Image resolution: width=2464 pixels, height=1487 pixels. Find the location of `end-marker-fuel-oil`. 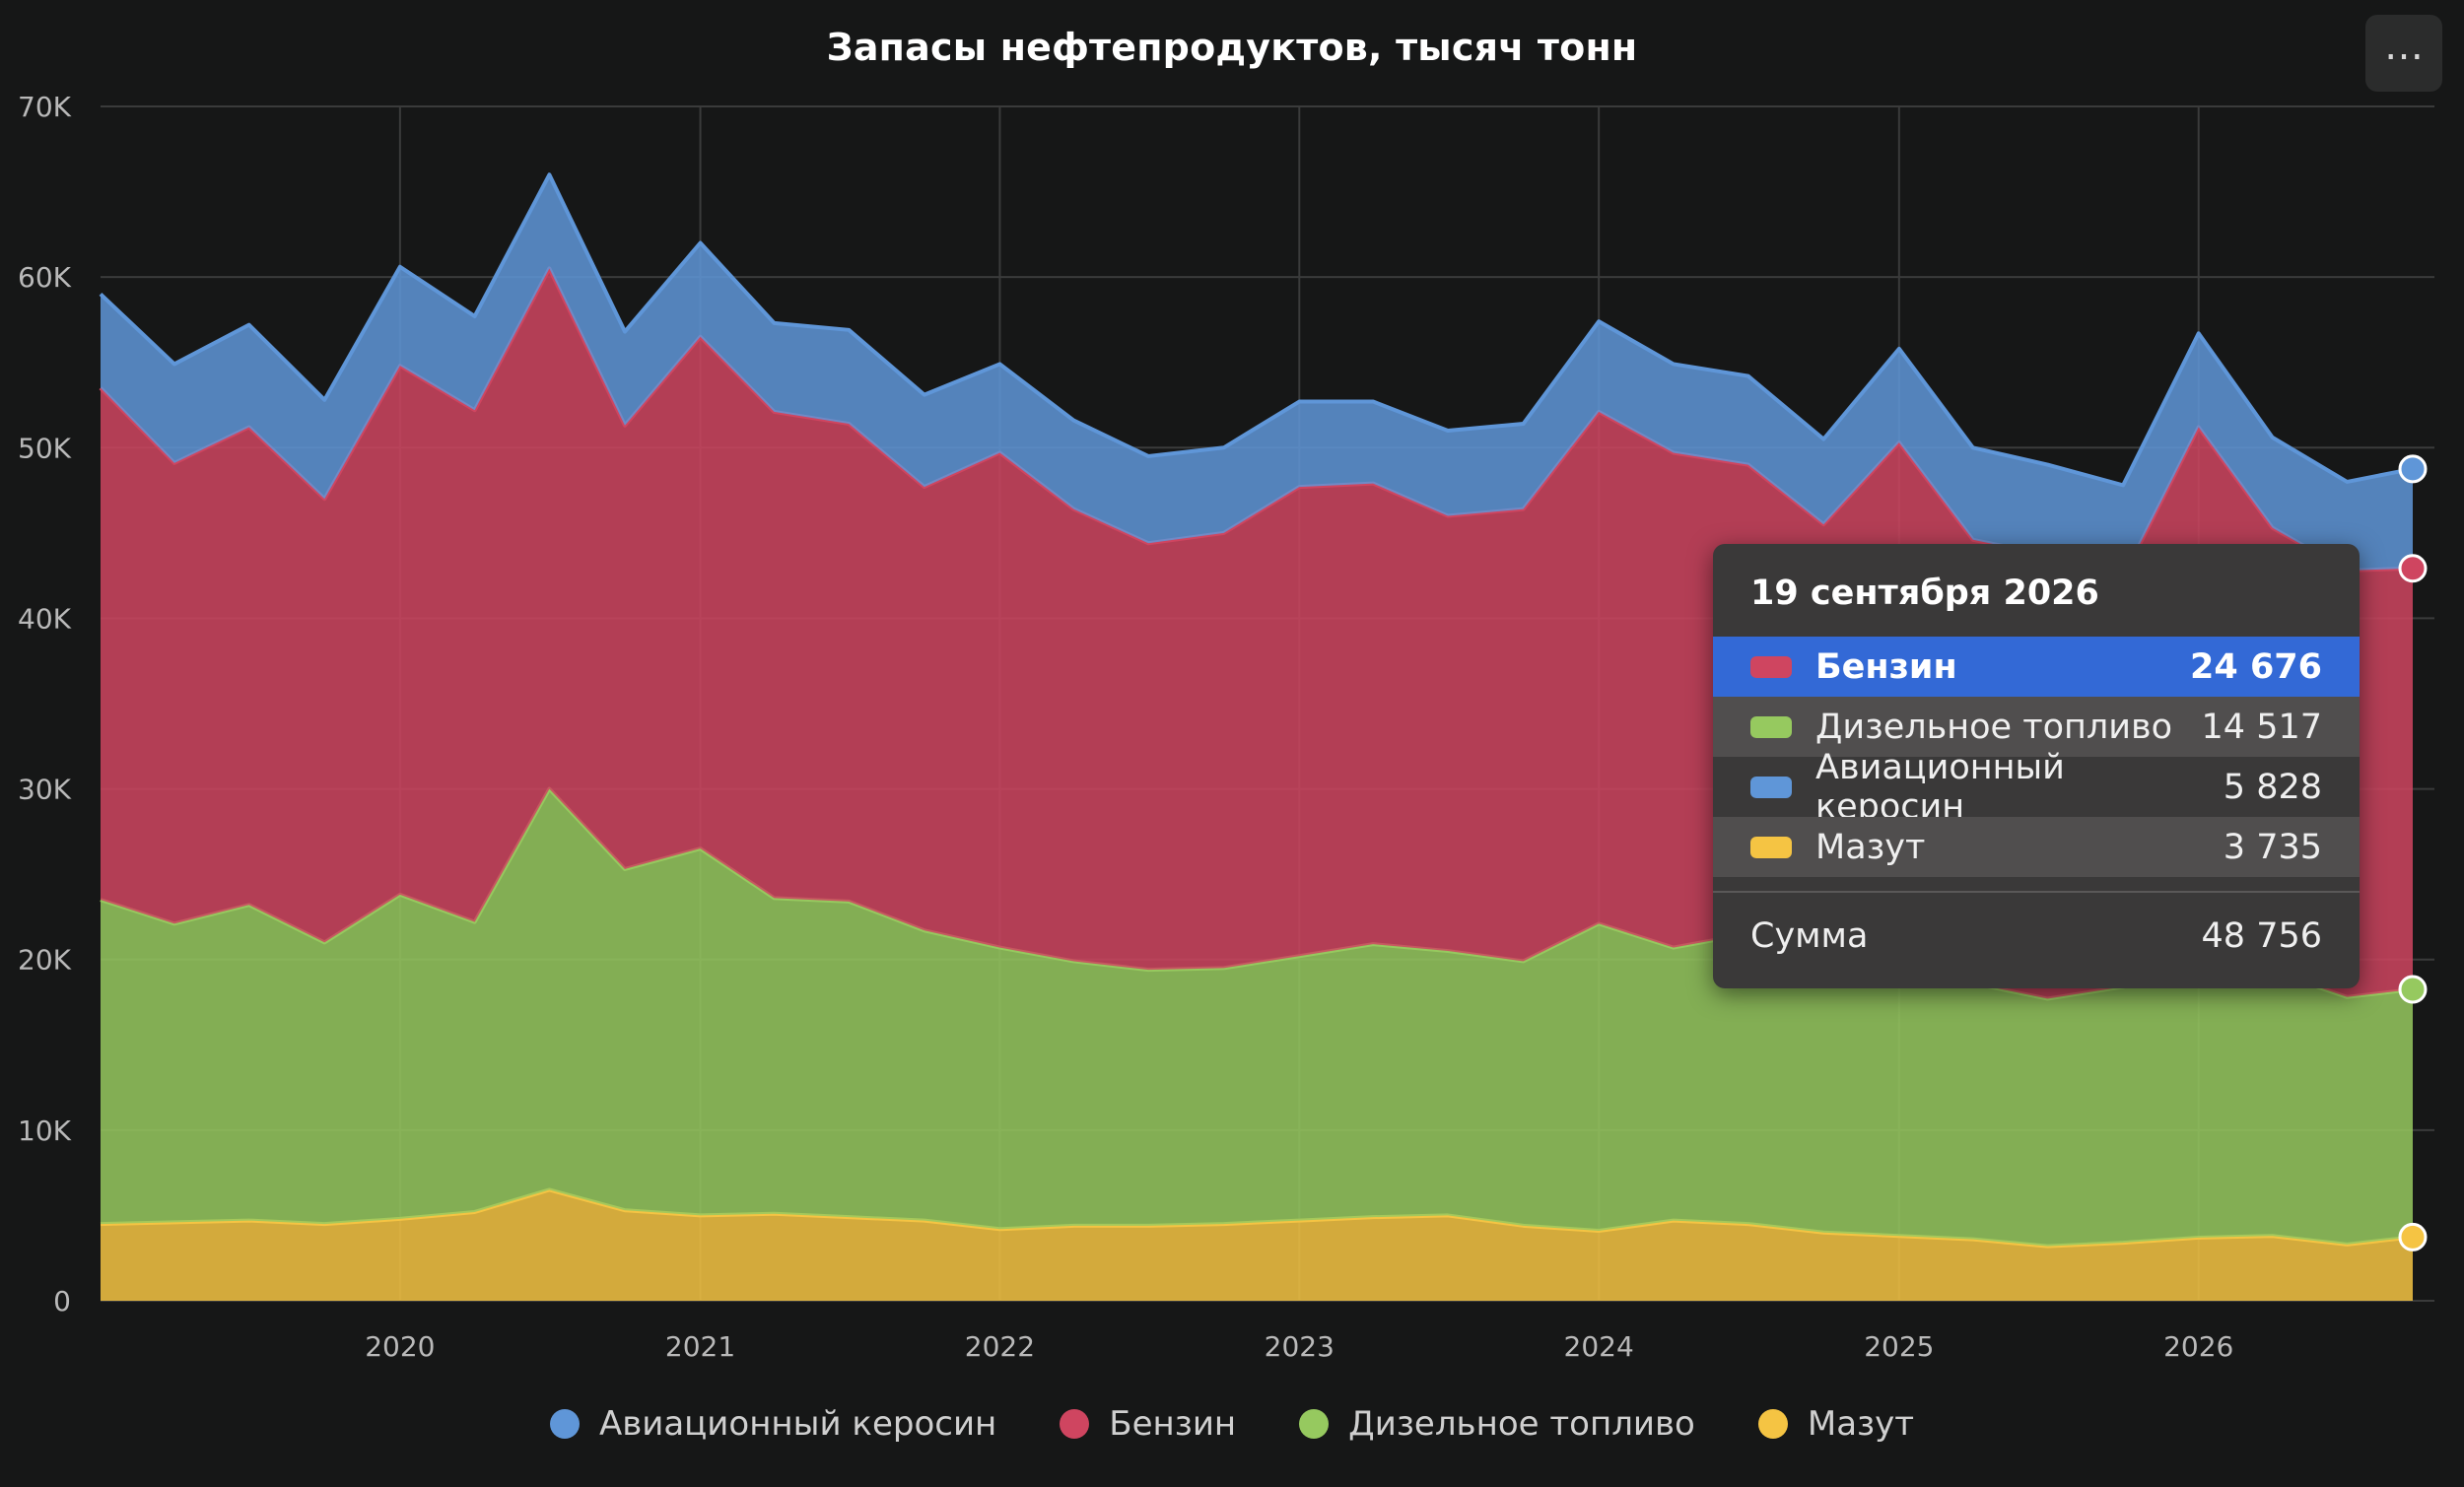

end-marker-fuel-oil is located at coordinates (2413, 1237).